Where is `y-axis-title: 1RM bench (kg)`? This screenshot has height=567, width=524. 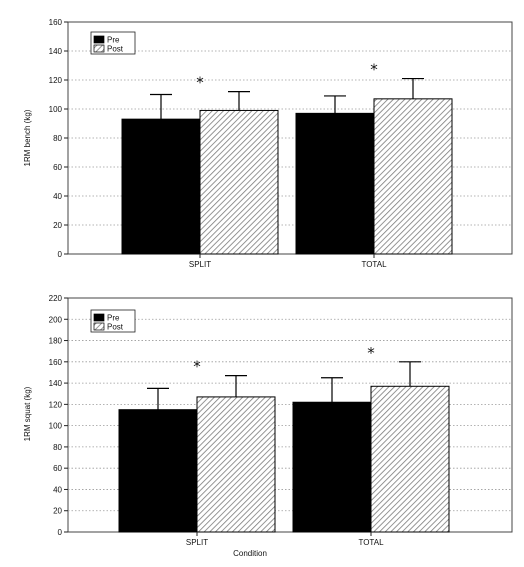
y-axis-title: 1RM bench (kg) is located at coordinates (27, 137).